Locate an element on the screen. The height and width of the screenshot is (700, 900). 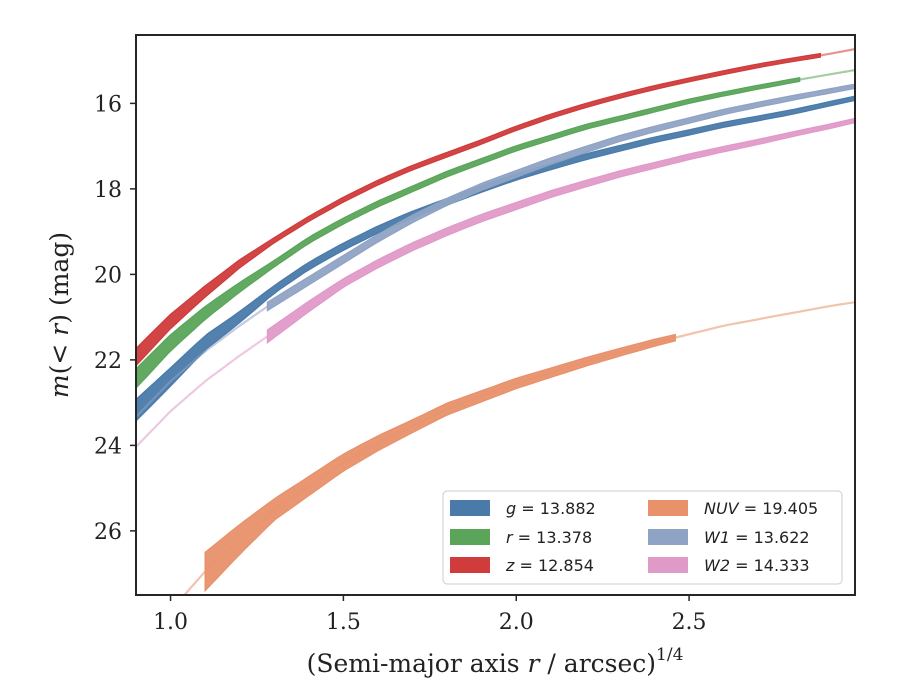
series-z-extrapolation-line is located at coordinates (837, 52).